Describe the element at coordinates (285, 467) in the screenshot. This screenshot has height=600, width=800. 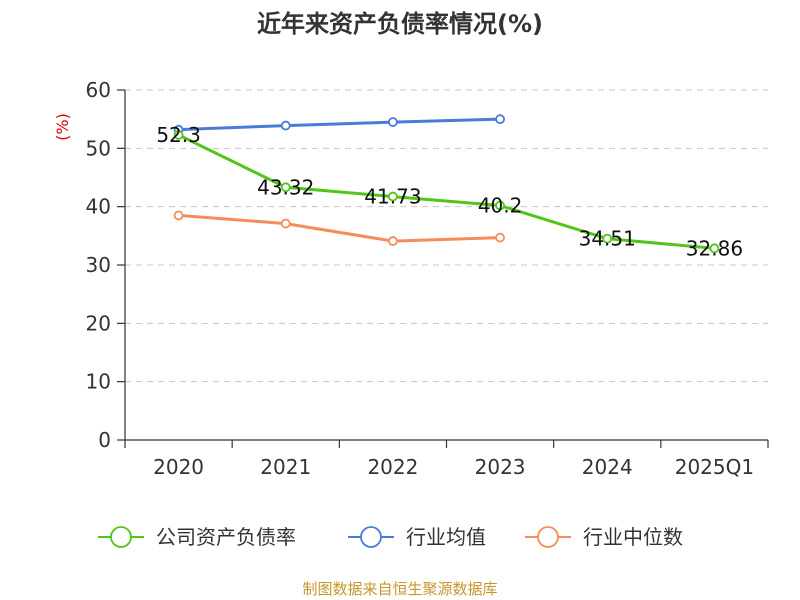
I see `x-tick-label-2021: 2021` at that location.